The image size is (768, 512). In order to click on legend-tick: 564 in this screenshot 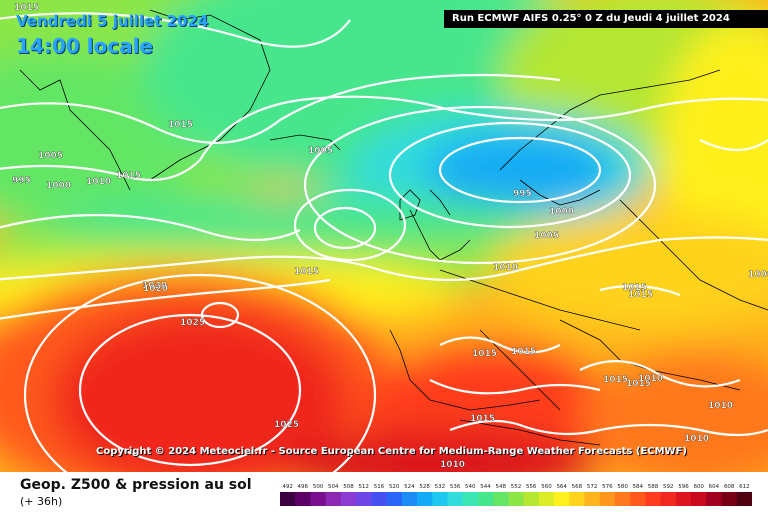, I will do `click(561, 487)`.